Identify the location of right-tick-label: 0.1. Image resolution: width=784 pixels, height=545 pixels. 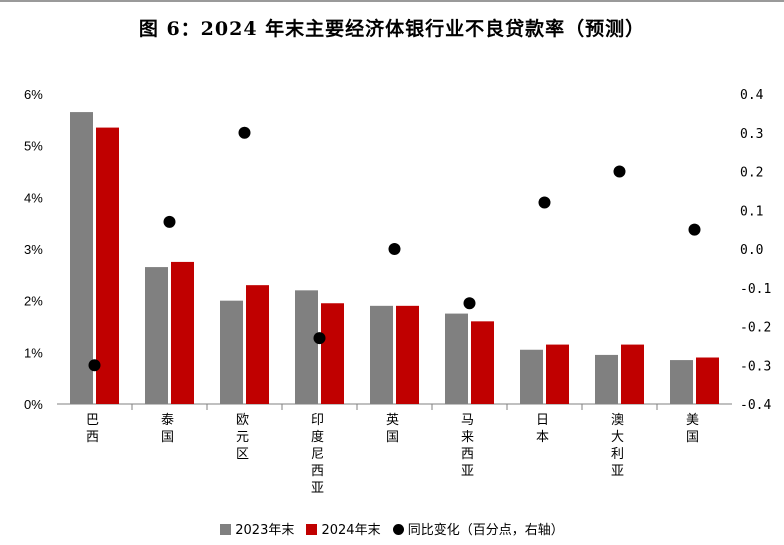
(751, 211).